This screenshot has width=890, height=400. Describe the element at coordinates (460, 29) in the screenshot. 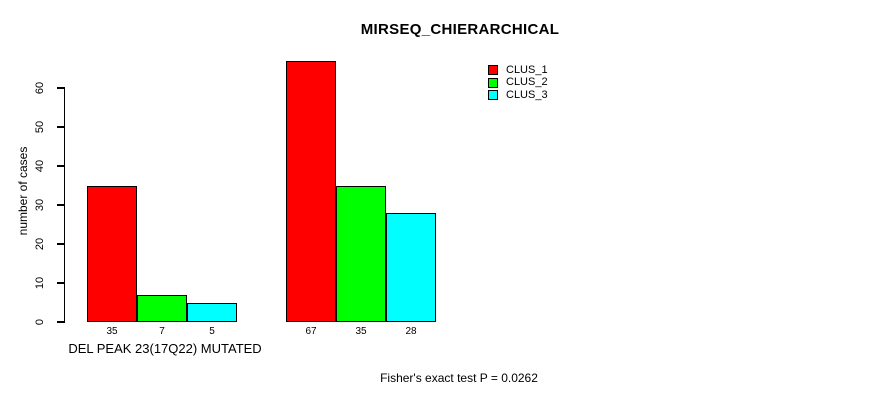

I see `chart-title: MIRSEQ_CHIERARCHICAL` at that location.